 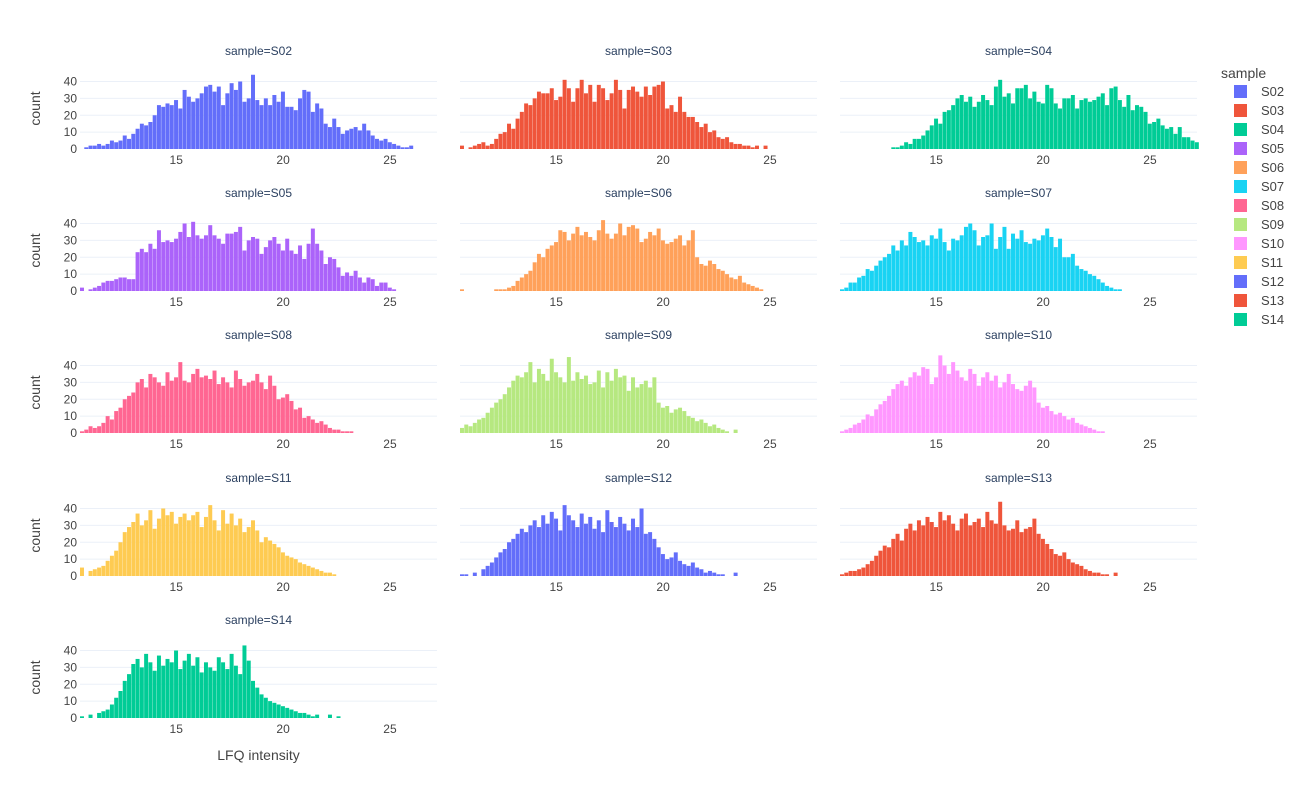 I want to click on legend-label: S13, so click(x=1273, y=300).